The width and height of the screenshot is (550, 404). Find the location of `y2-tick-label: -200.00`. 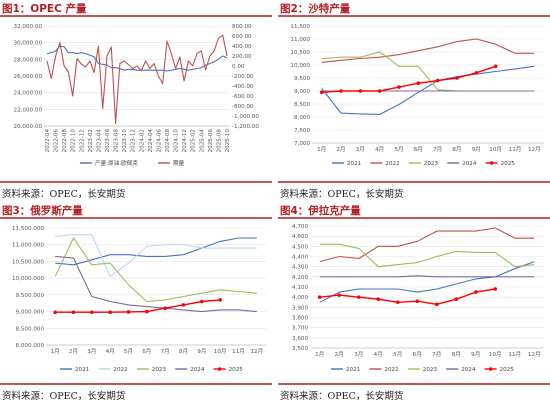

y2-tick-label: -200.00 is located at coordinates (243, 77).